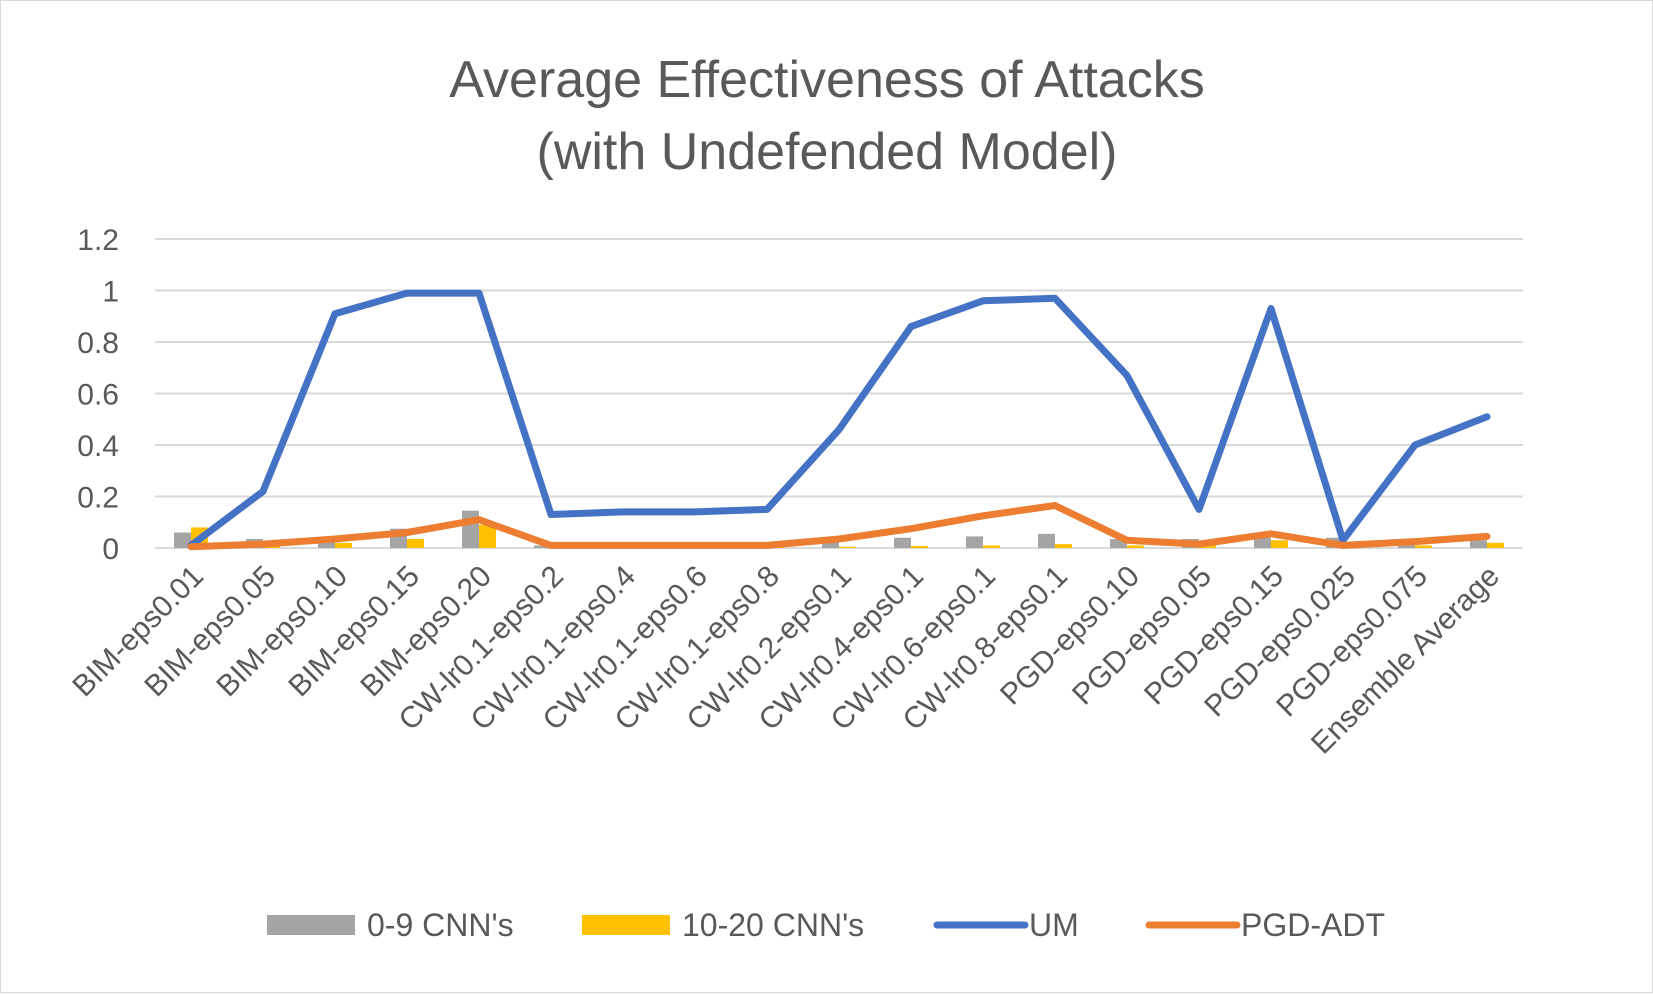 Image resolution: width=1653 pixels, height=994 pixels. What do you see at coordinates (110, 292) in the screenshot?
I see `y-tick-label: 1` at bounding box center [110, 292].